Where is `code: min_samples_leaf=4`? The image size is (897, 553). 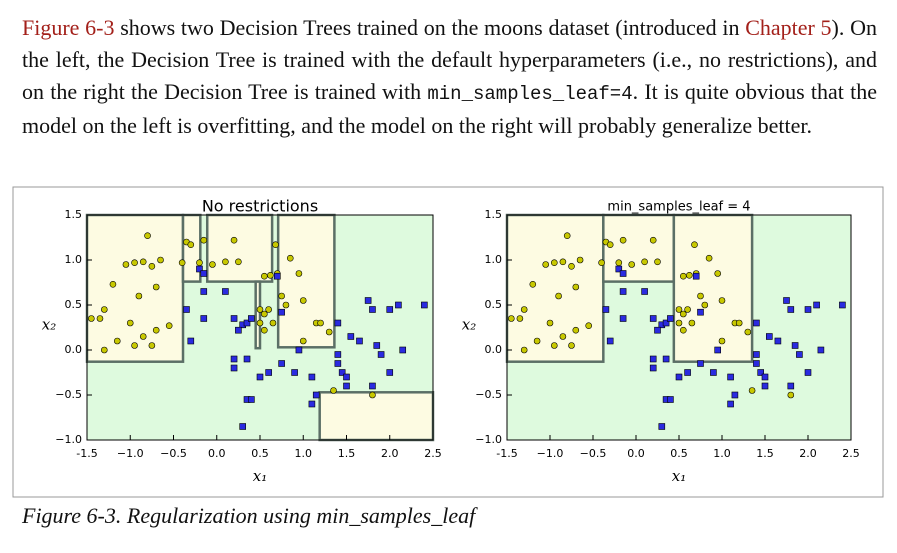
code: min_samples_leaf=4 is located at coordinates (530, 94).